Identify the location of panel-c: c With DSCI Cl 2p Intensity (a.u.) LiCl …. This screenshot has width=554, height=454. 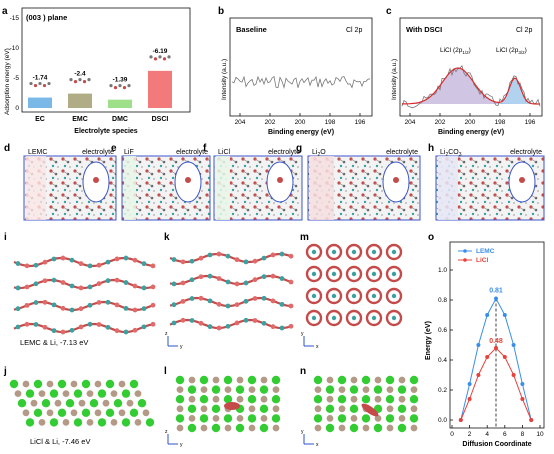
(464, 71).